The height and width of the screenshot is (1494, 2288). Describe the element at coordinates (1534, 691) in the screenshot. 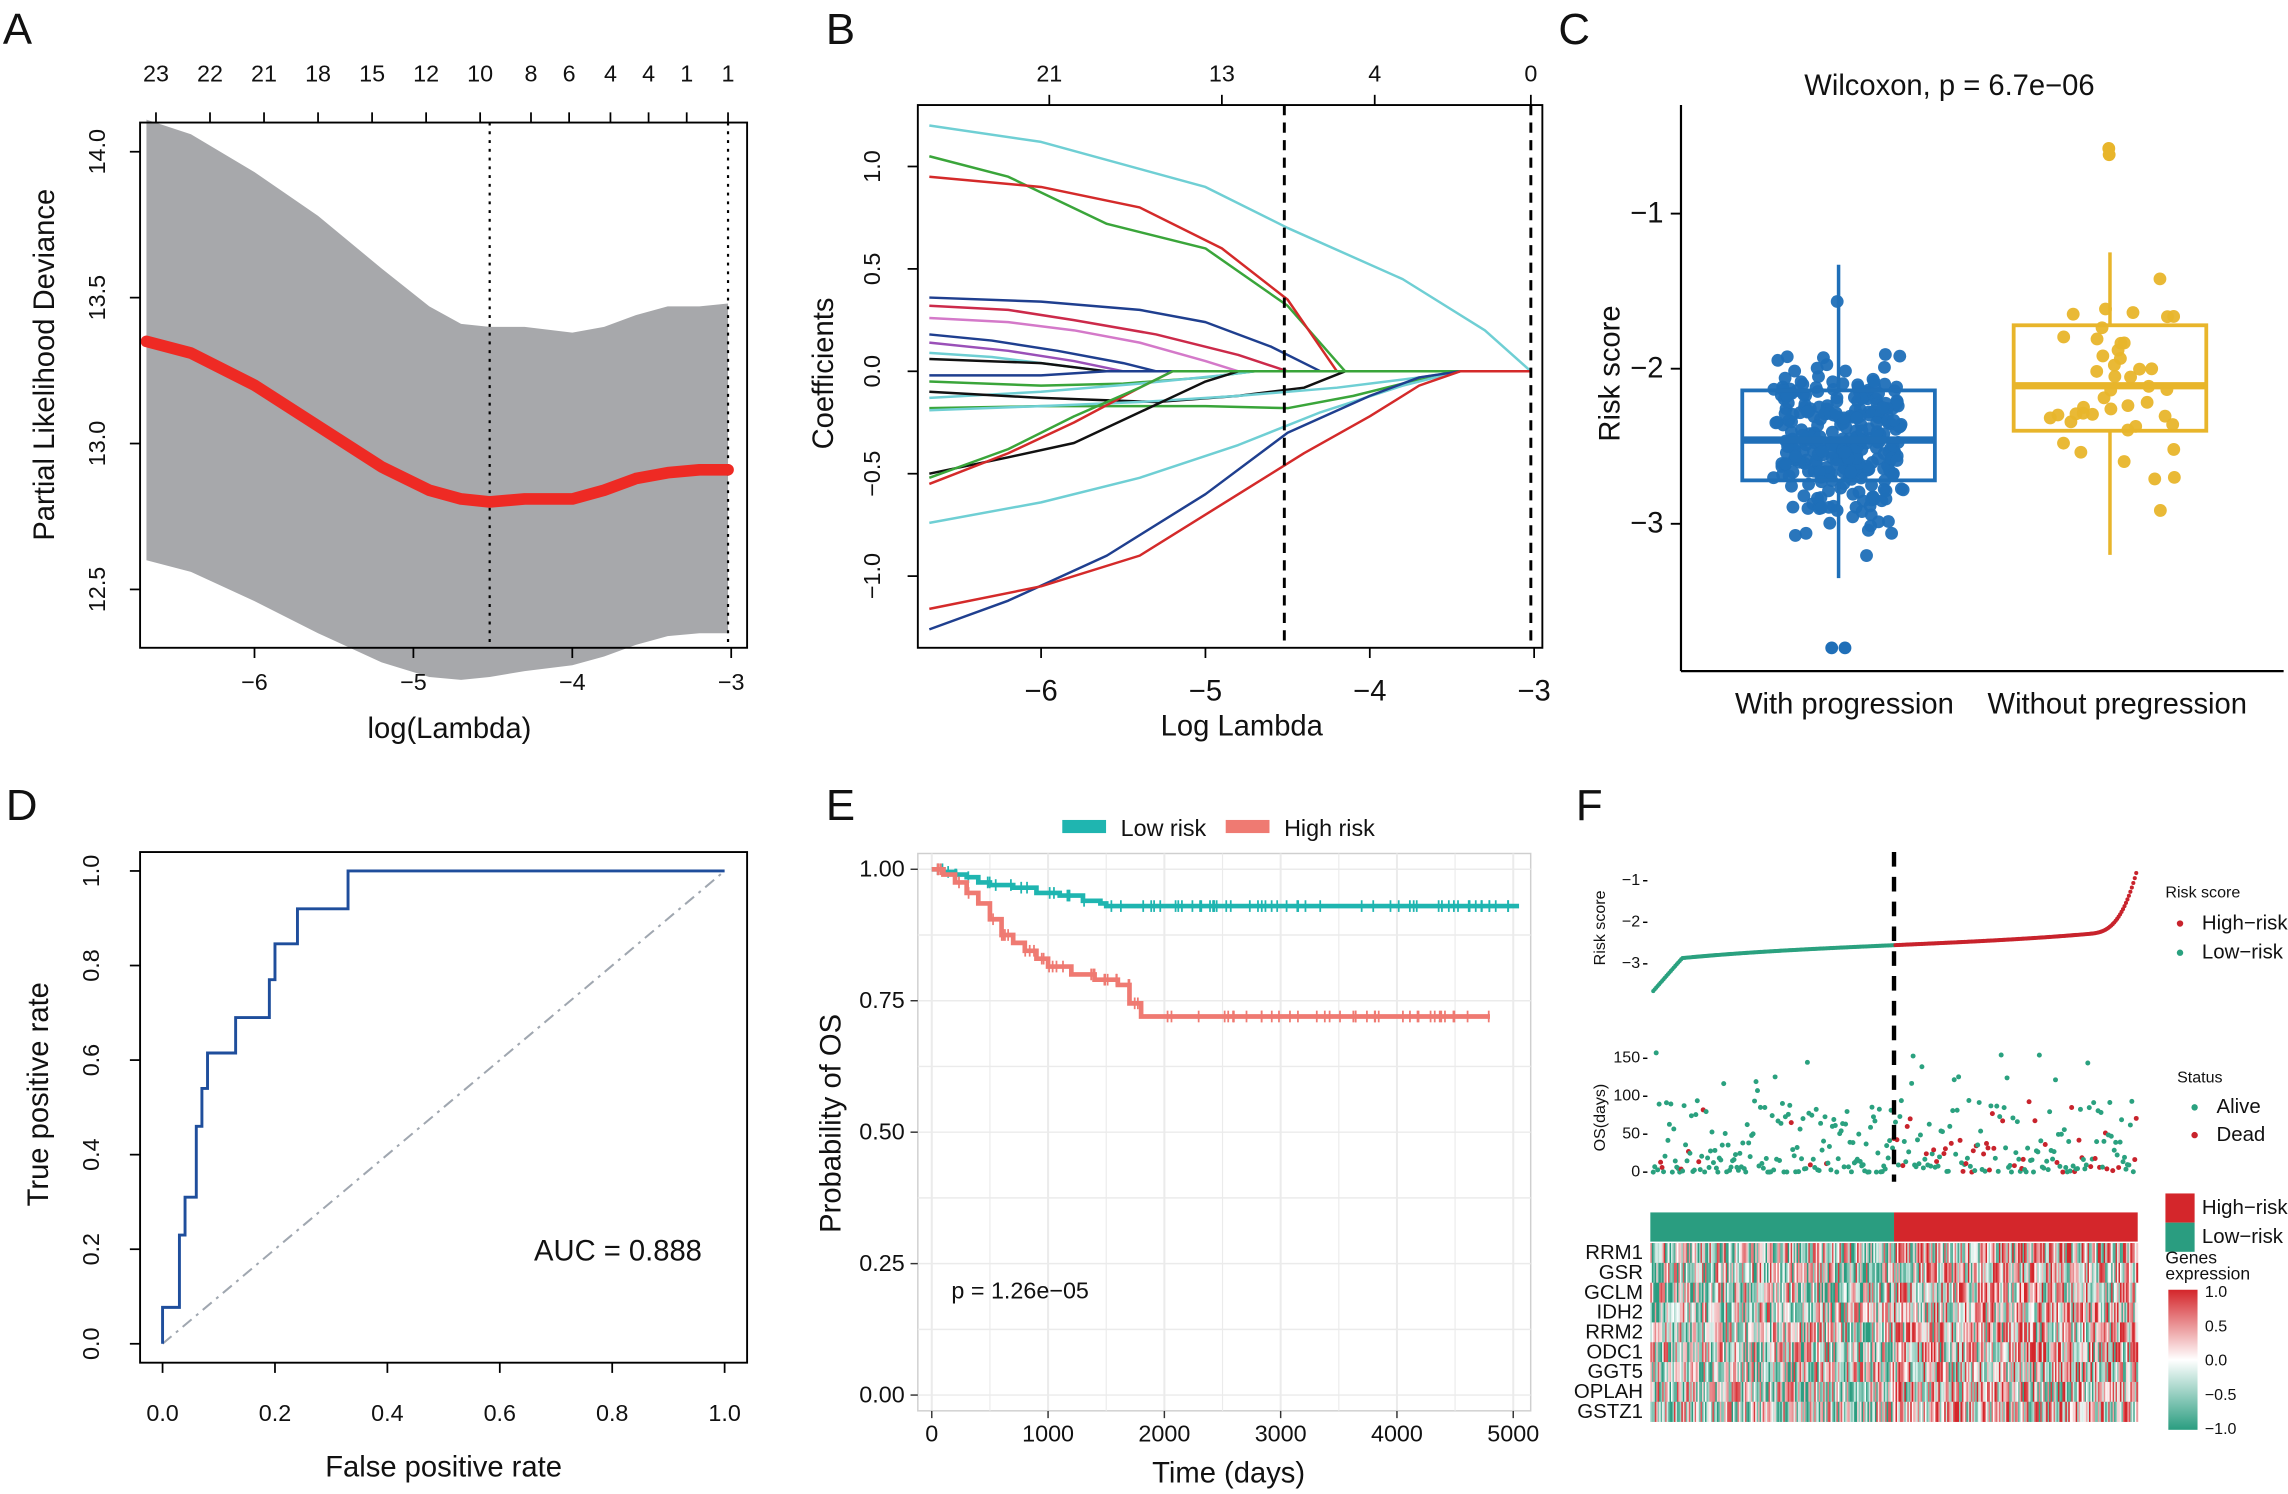

I see `b-x-tick-label: −3` at that location.